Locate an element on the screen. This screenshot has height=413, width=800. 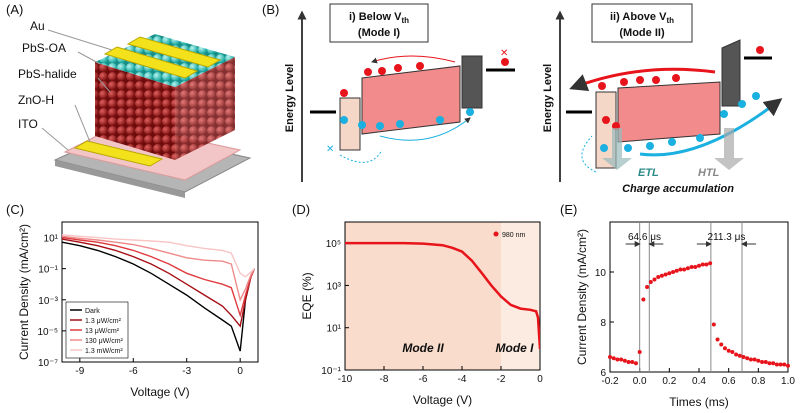
diagram-mode: (Mode II) is located at coordinates (642, 33).